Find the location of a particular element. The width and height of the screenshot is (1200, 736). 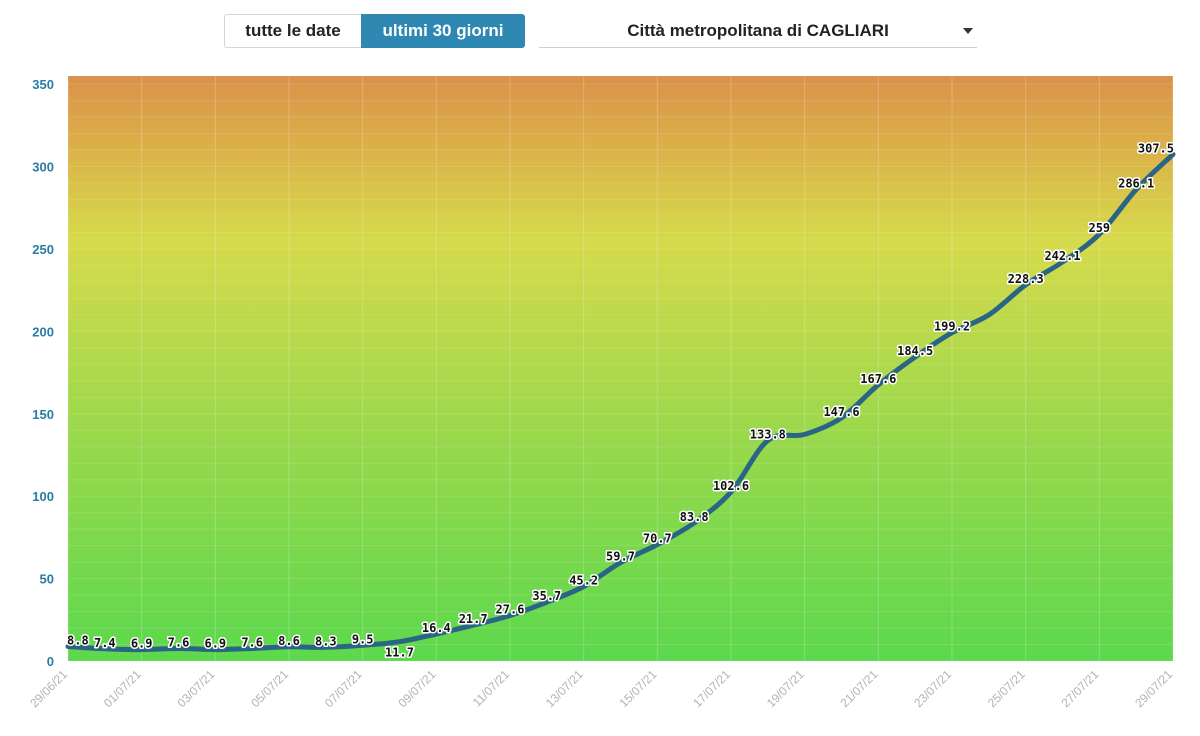

data-label: 184.5 is located at coordinates (915, 351).